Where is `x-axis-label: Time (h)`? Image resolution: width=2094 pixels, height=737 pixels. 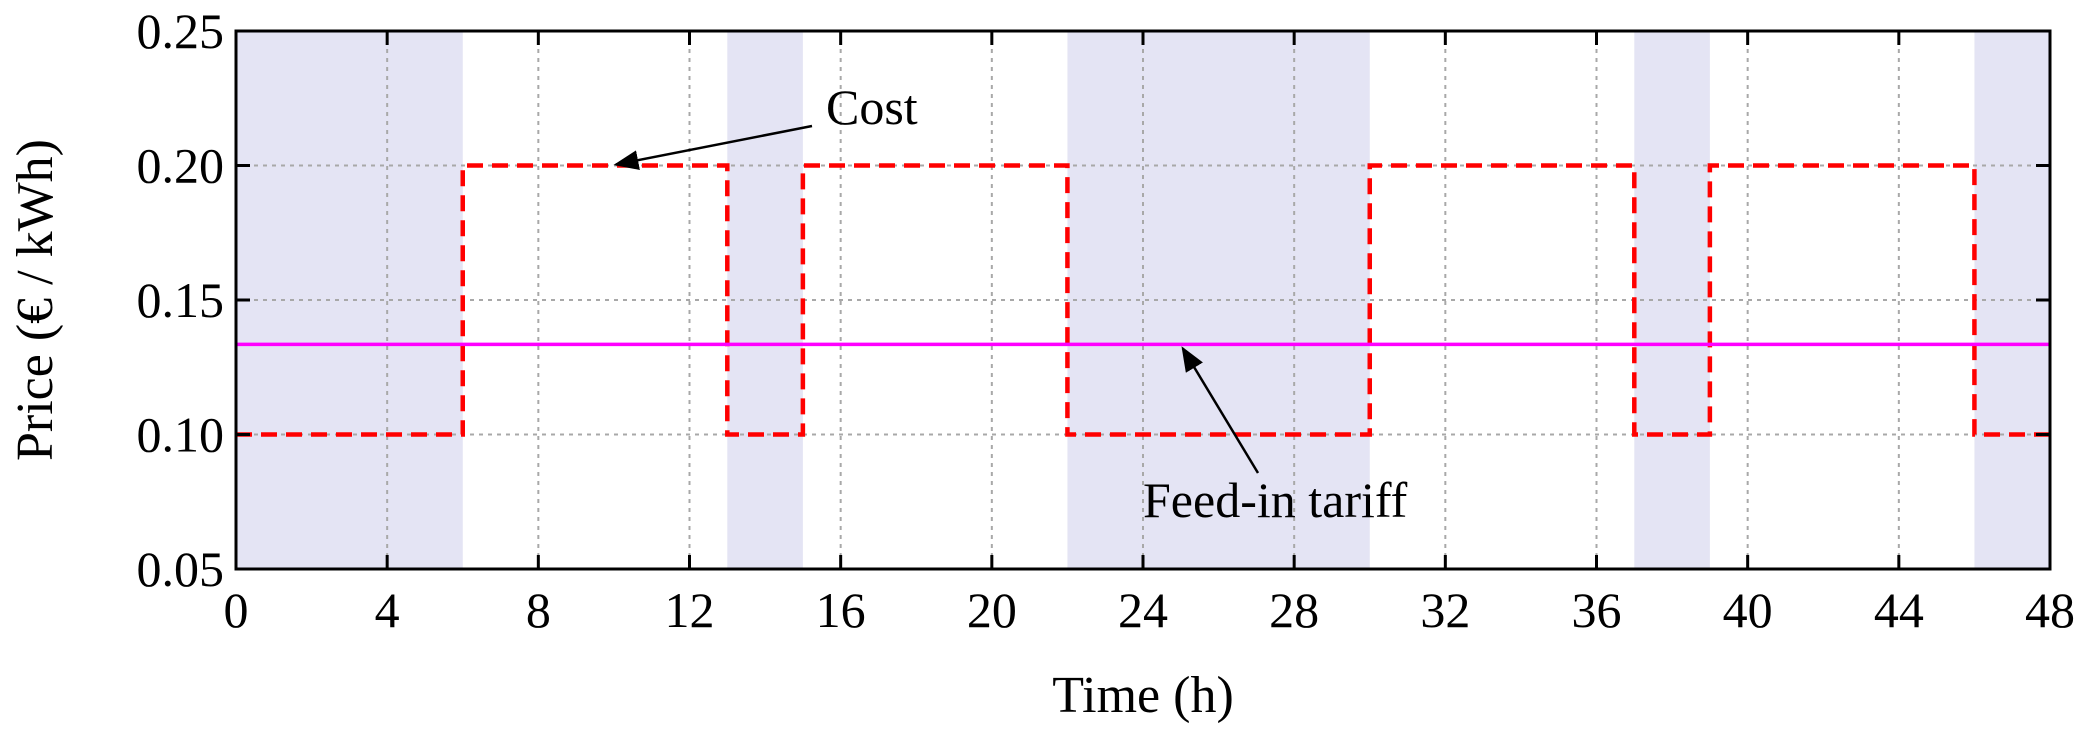
x-axis-label: Time (h) is located at coordinates (1143, 695).